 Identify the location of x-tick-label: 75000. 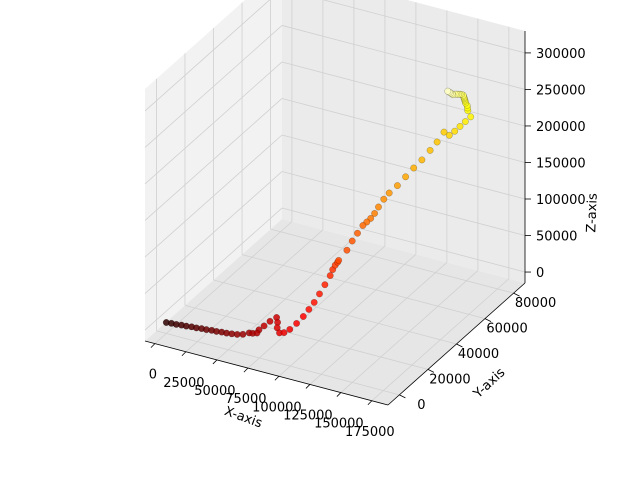
(245, 399).